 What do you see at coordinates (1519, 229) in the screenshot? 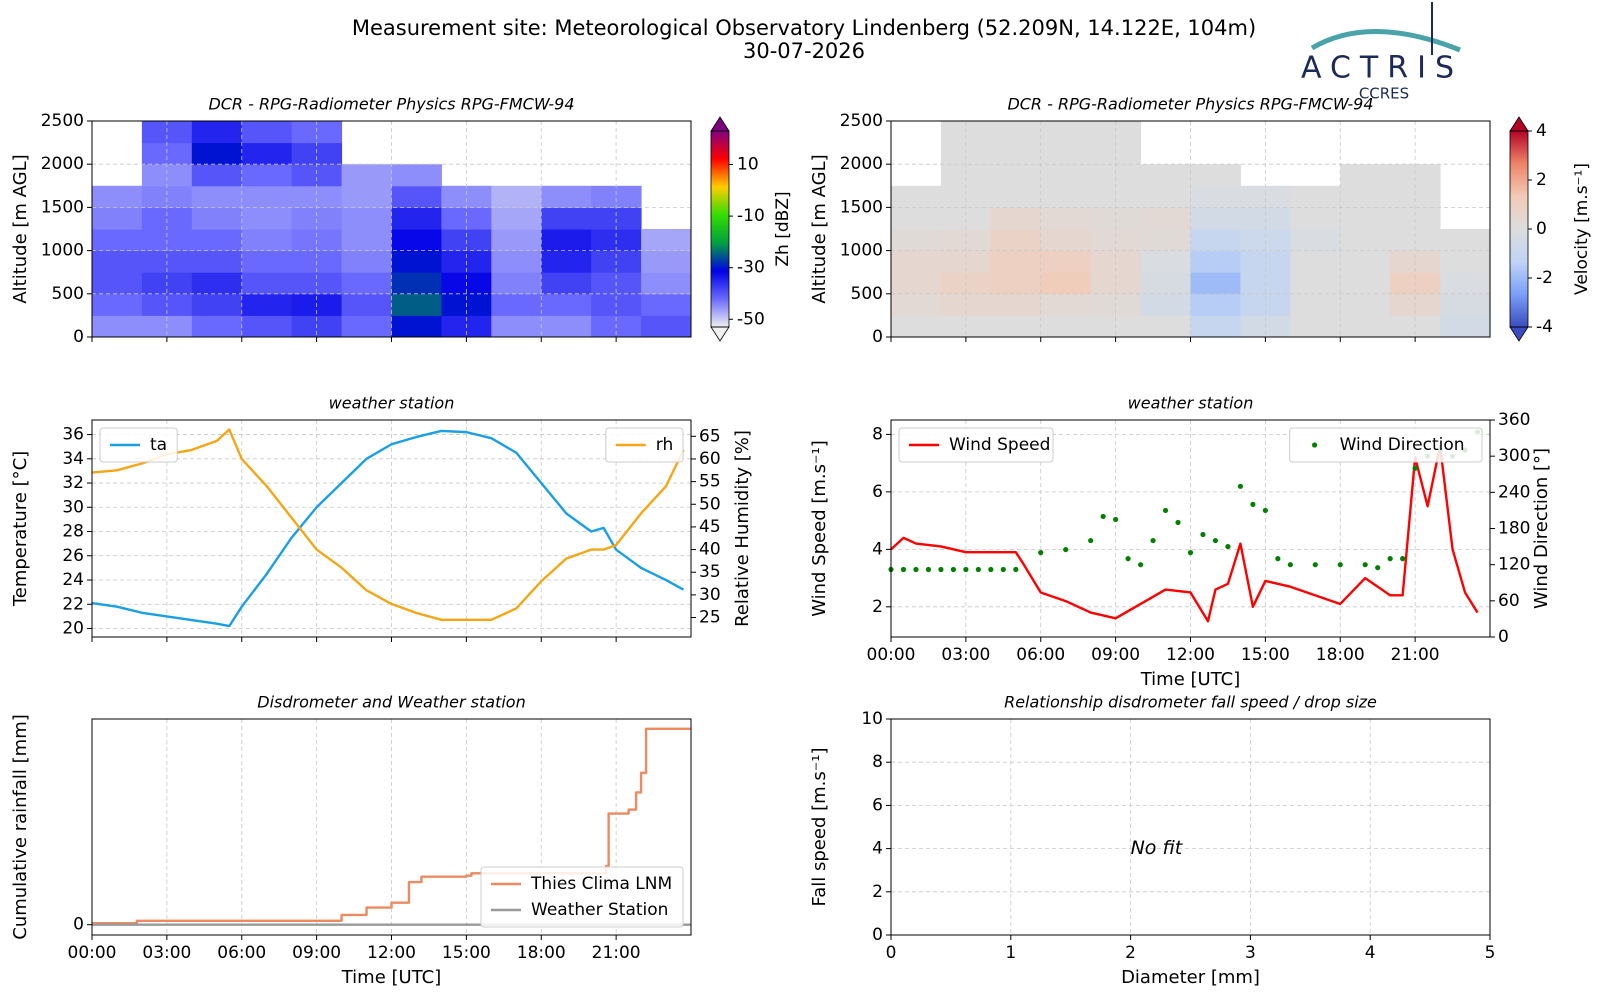
I see `colorbar` at bounding box center [1519, 229].